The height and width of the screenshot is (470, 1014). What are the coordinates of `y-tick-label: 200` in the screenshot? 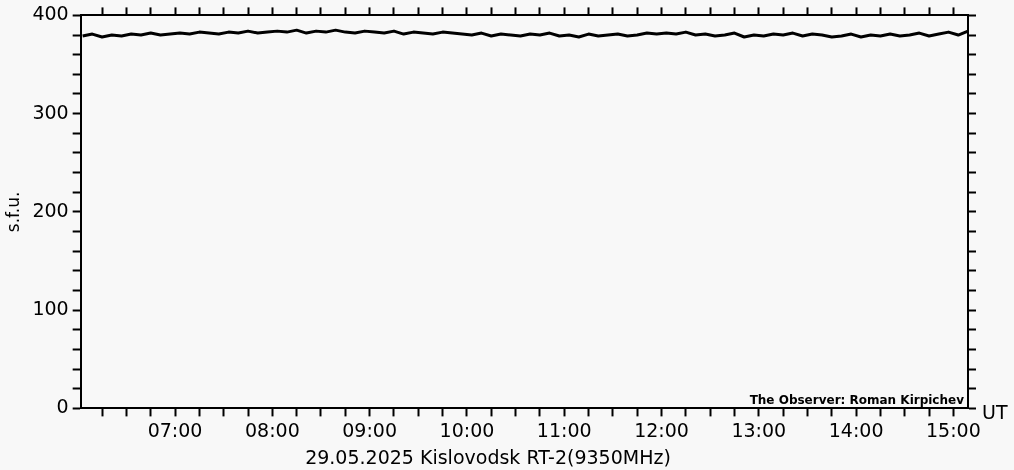 It's located at (50, 209).